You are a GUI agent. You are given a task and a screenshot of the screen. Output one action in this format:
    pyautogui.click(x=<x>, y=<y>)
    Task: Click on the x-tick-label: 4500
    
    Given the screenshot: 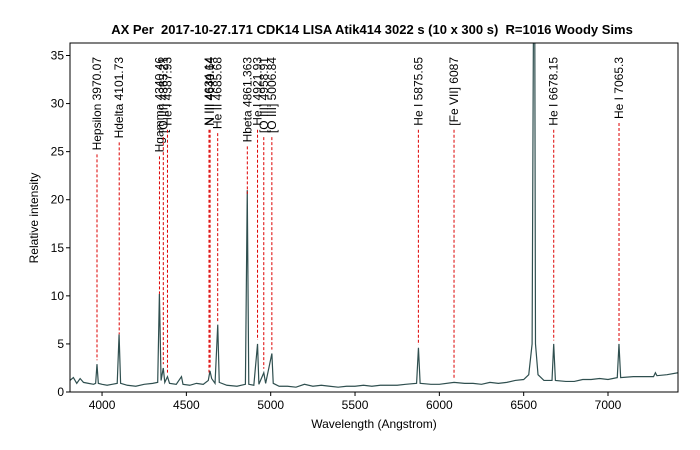 What is the action you would take?
    pyautogui.click(x=186, y=405)
    